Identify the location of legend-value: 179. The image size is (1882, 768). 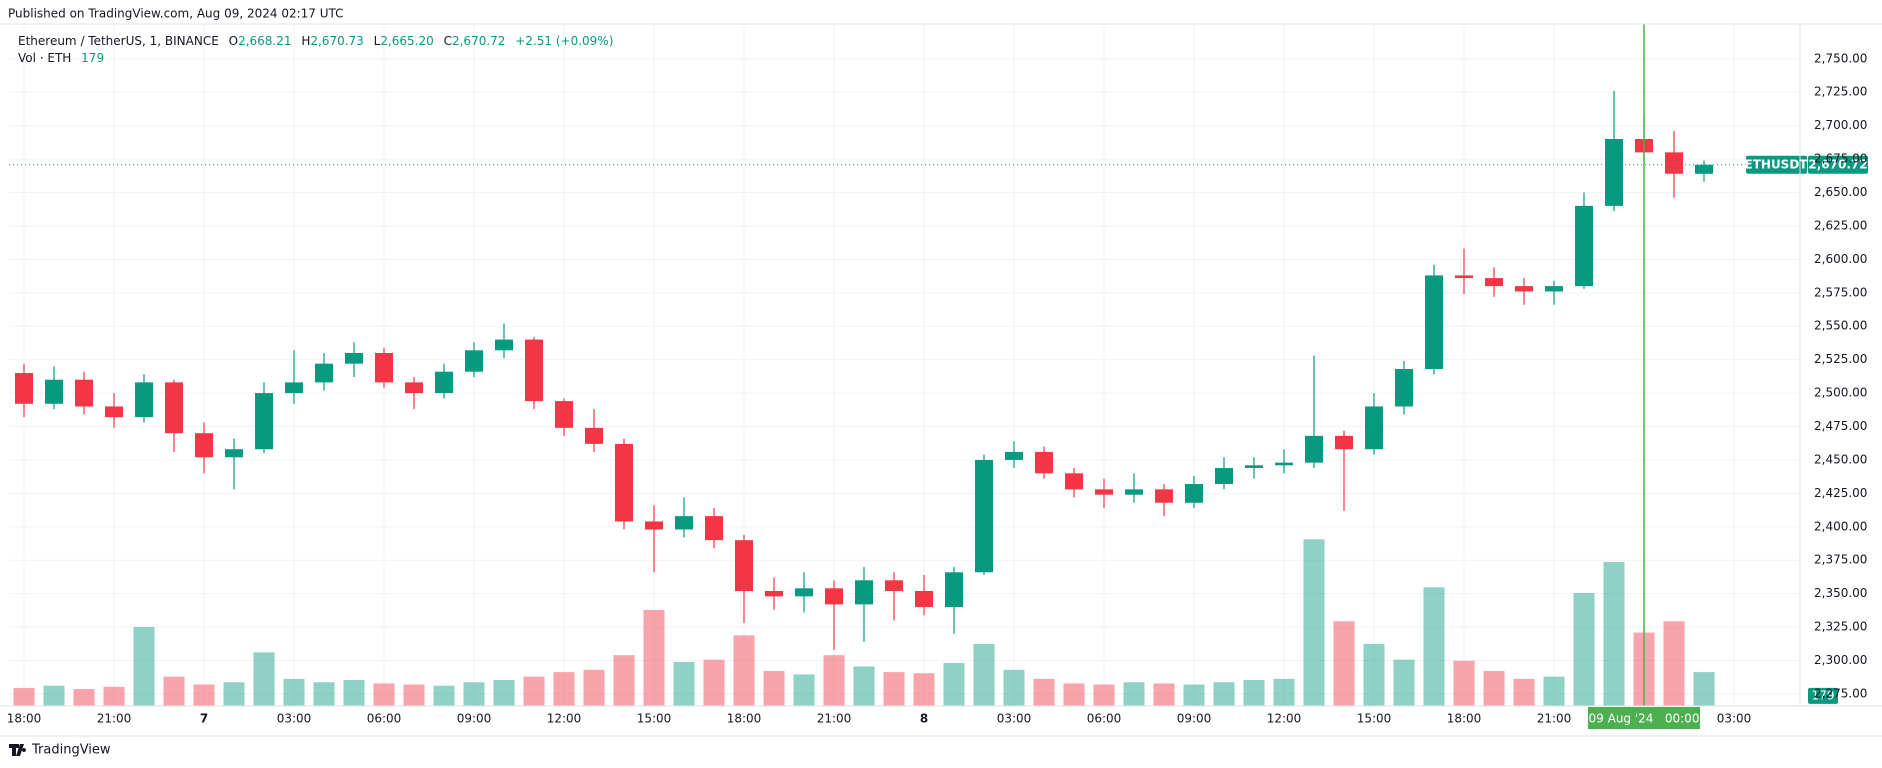
(92, 58).